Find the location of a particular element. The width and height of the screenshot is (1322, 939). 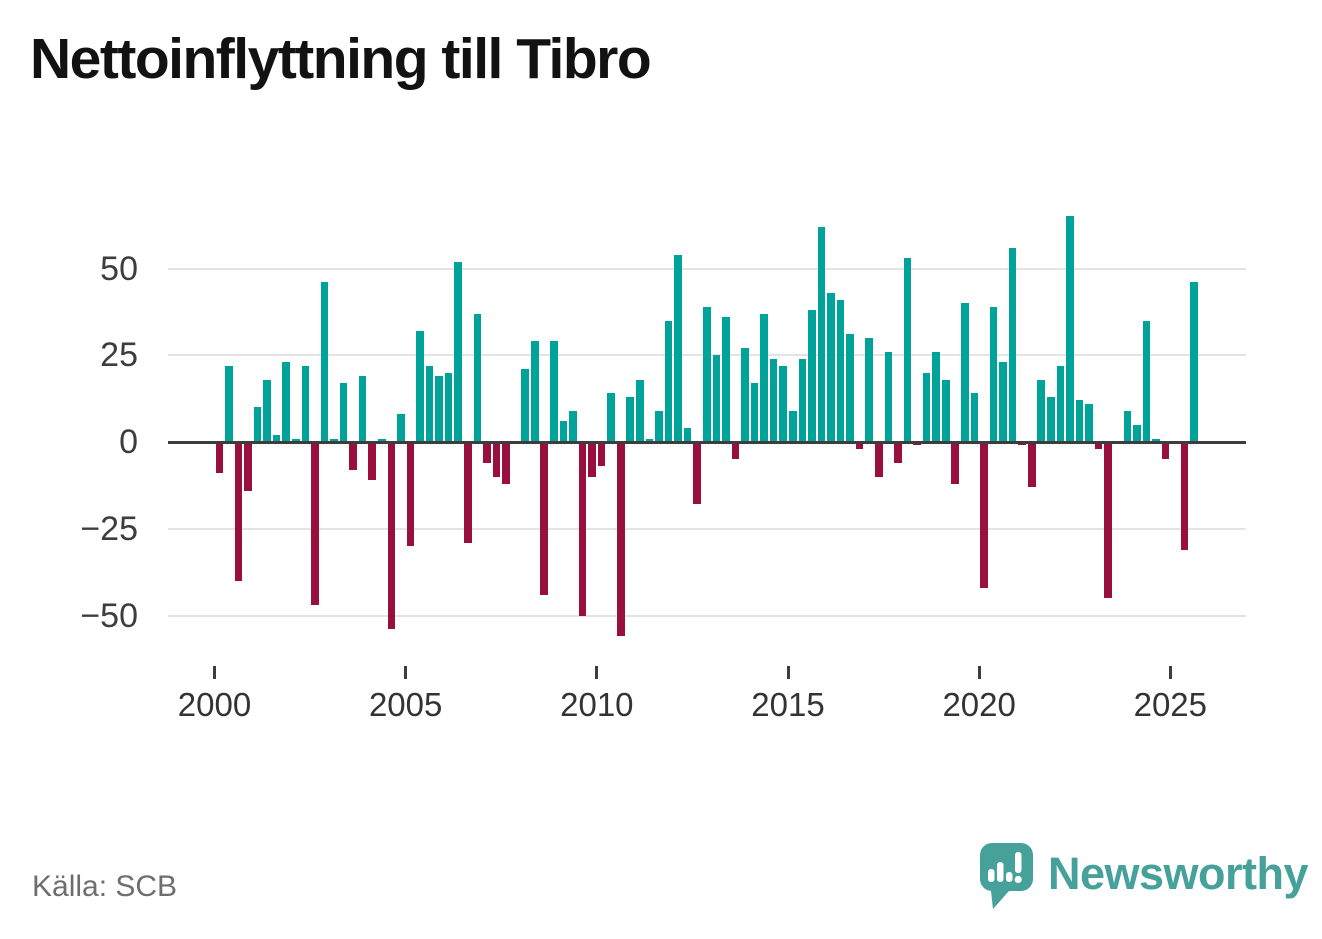

x-axis-zero-line is located at coordinates (707, 442).